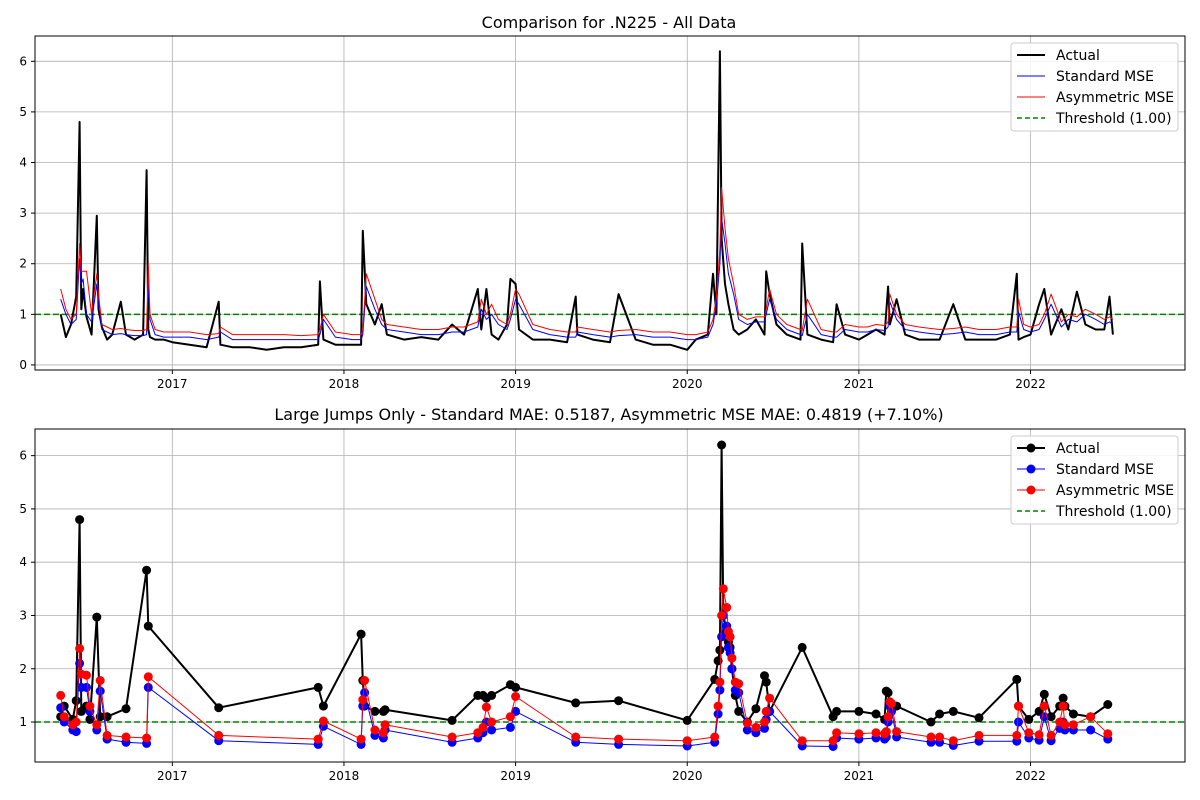 The image size is (1200, 800). Describe the element at coordinates (23, 365) in the screenshot. I see `y-tick-label: 0` at that location.